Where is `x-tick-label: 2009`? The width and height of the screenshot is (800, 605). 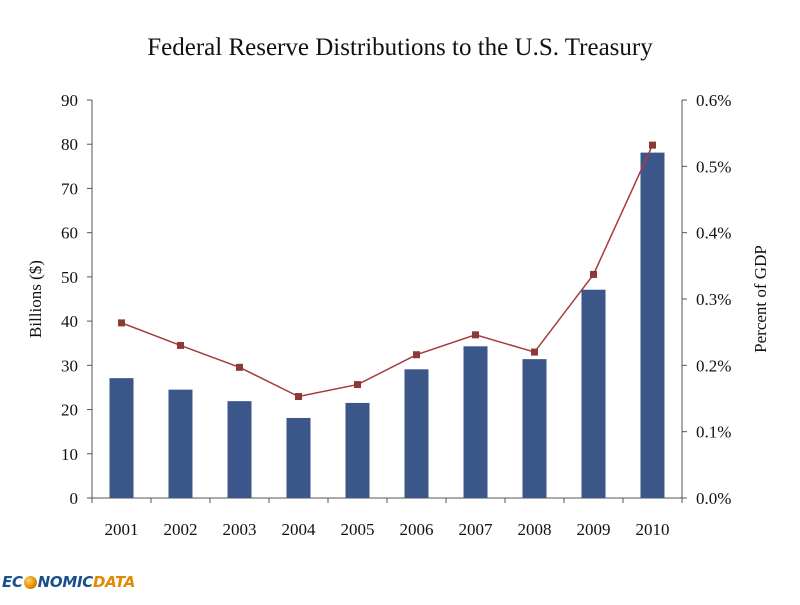 x-tick-label: 2009 is located at coordinates (594, 529).